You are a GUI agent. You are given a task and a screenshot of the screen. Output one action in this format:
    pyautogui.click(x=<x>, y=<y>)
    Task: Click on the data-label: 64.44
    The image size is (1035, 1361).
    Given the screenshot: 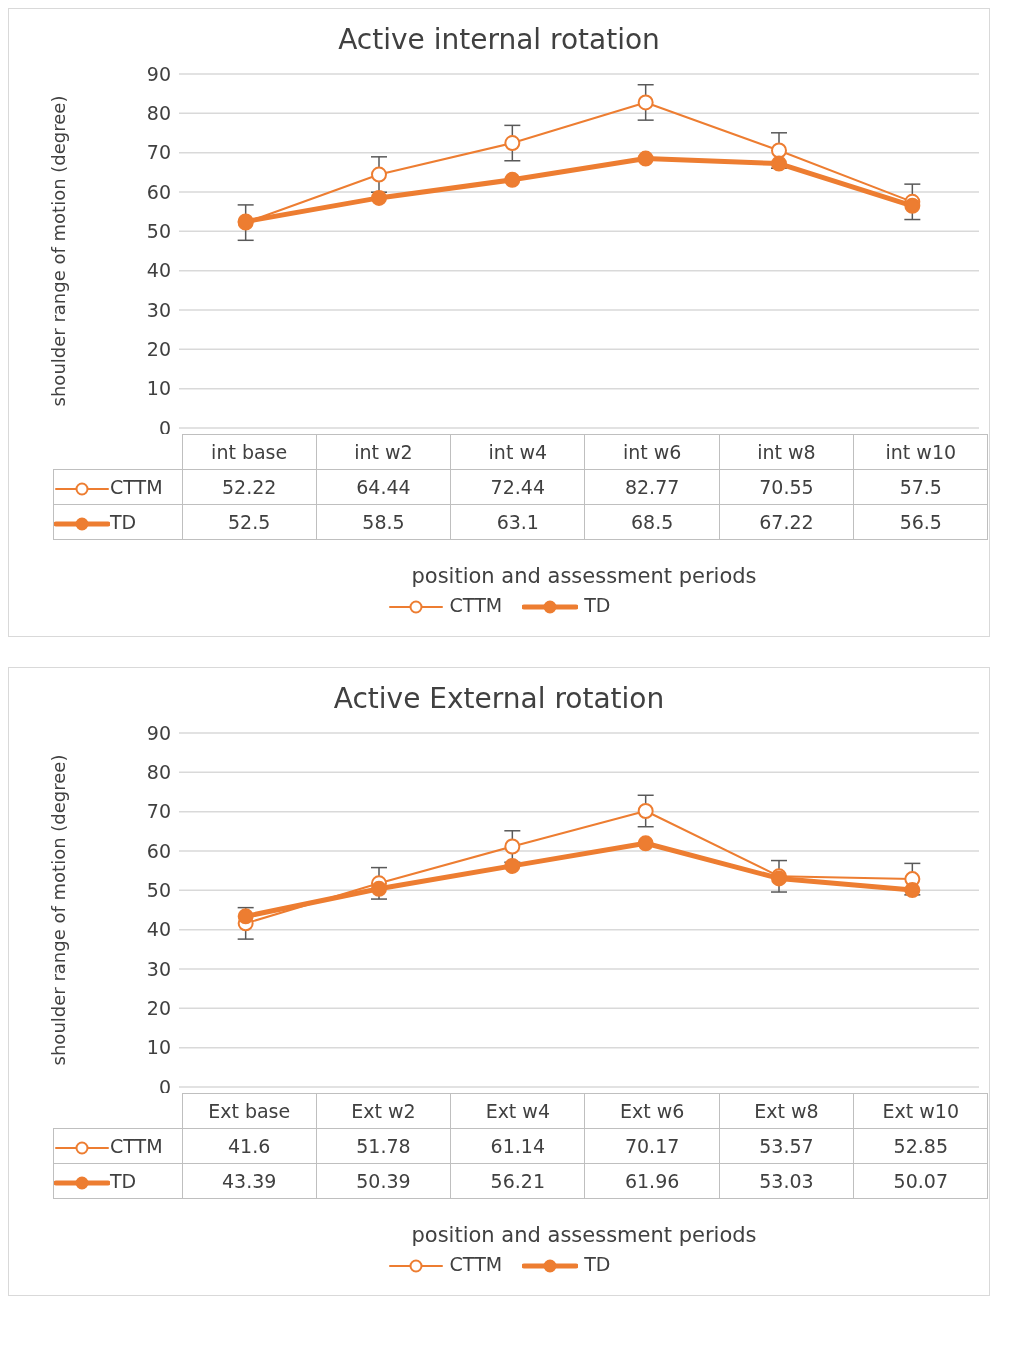 What is the action you would take?
    pyautogui.click(x=383, y=487)
    